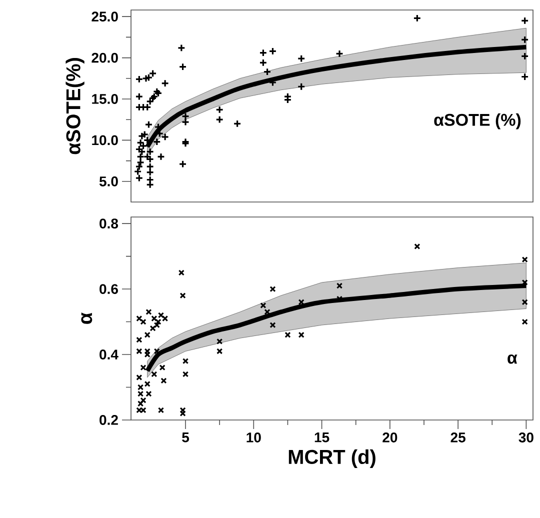  What do you see at coordinates (322, 437) in the screenshot?
I see `x-tick-label: 15` at bounding box center [322, 437].